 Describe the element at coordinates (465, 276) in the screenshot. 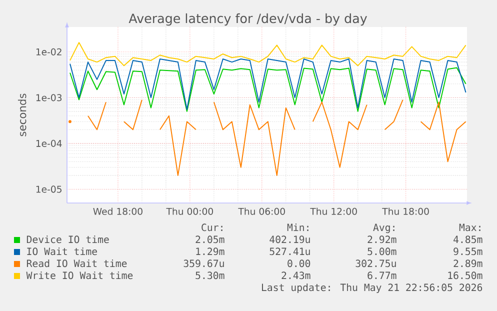

I see `text: 16.50m` at that location.